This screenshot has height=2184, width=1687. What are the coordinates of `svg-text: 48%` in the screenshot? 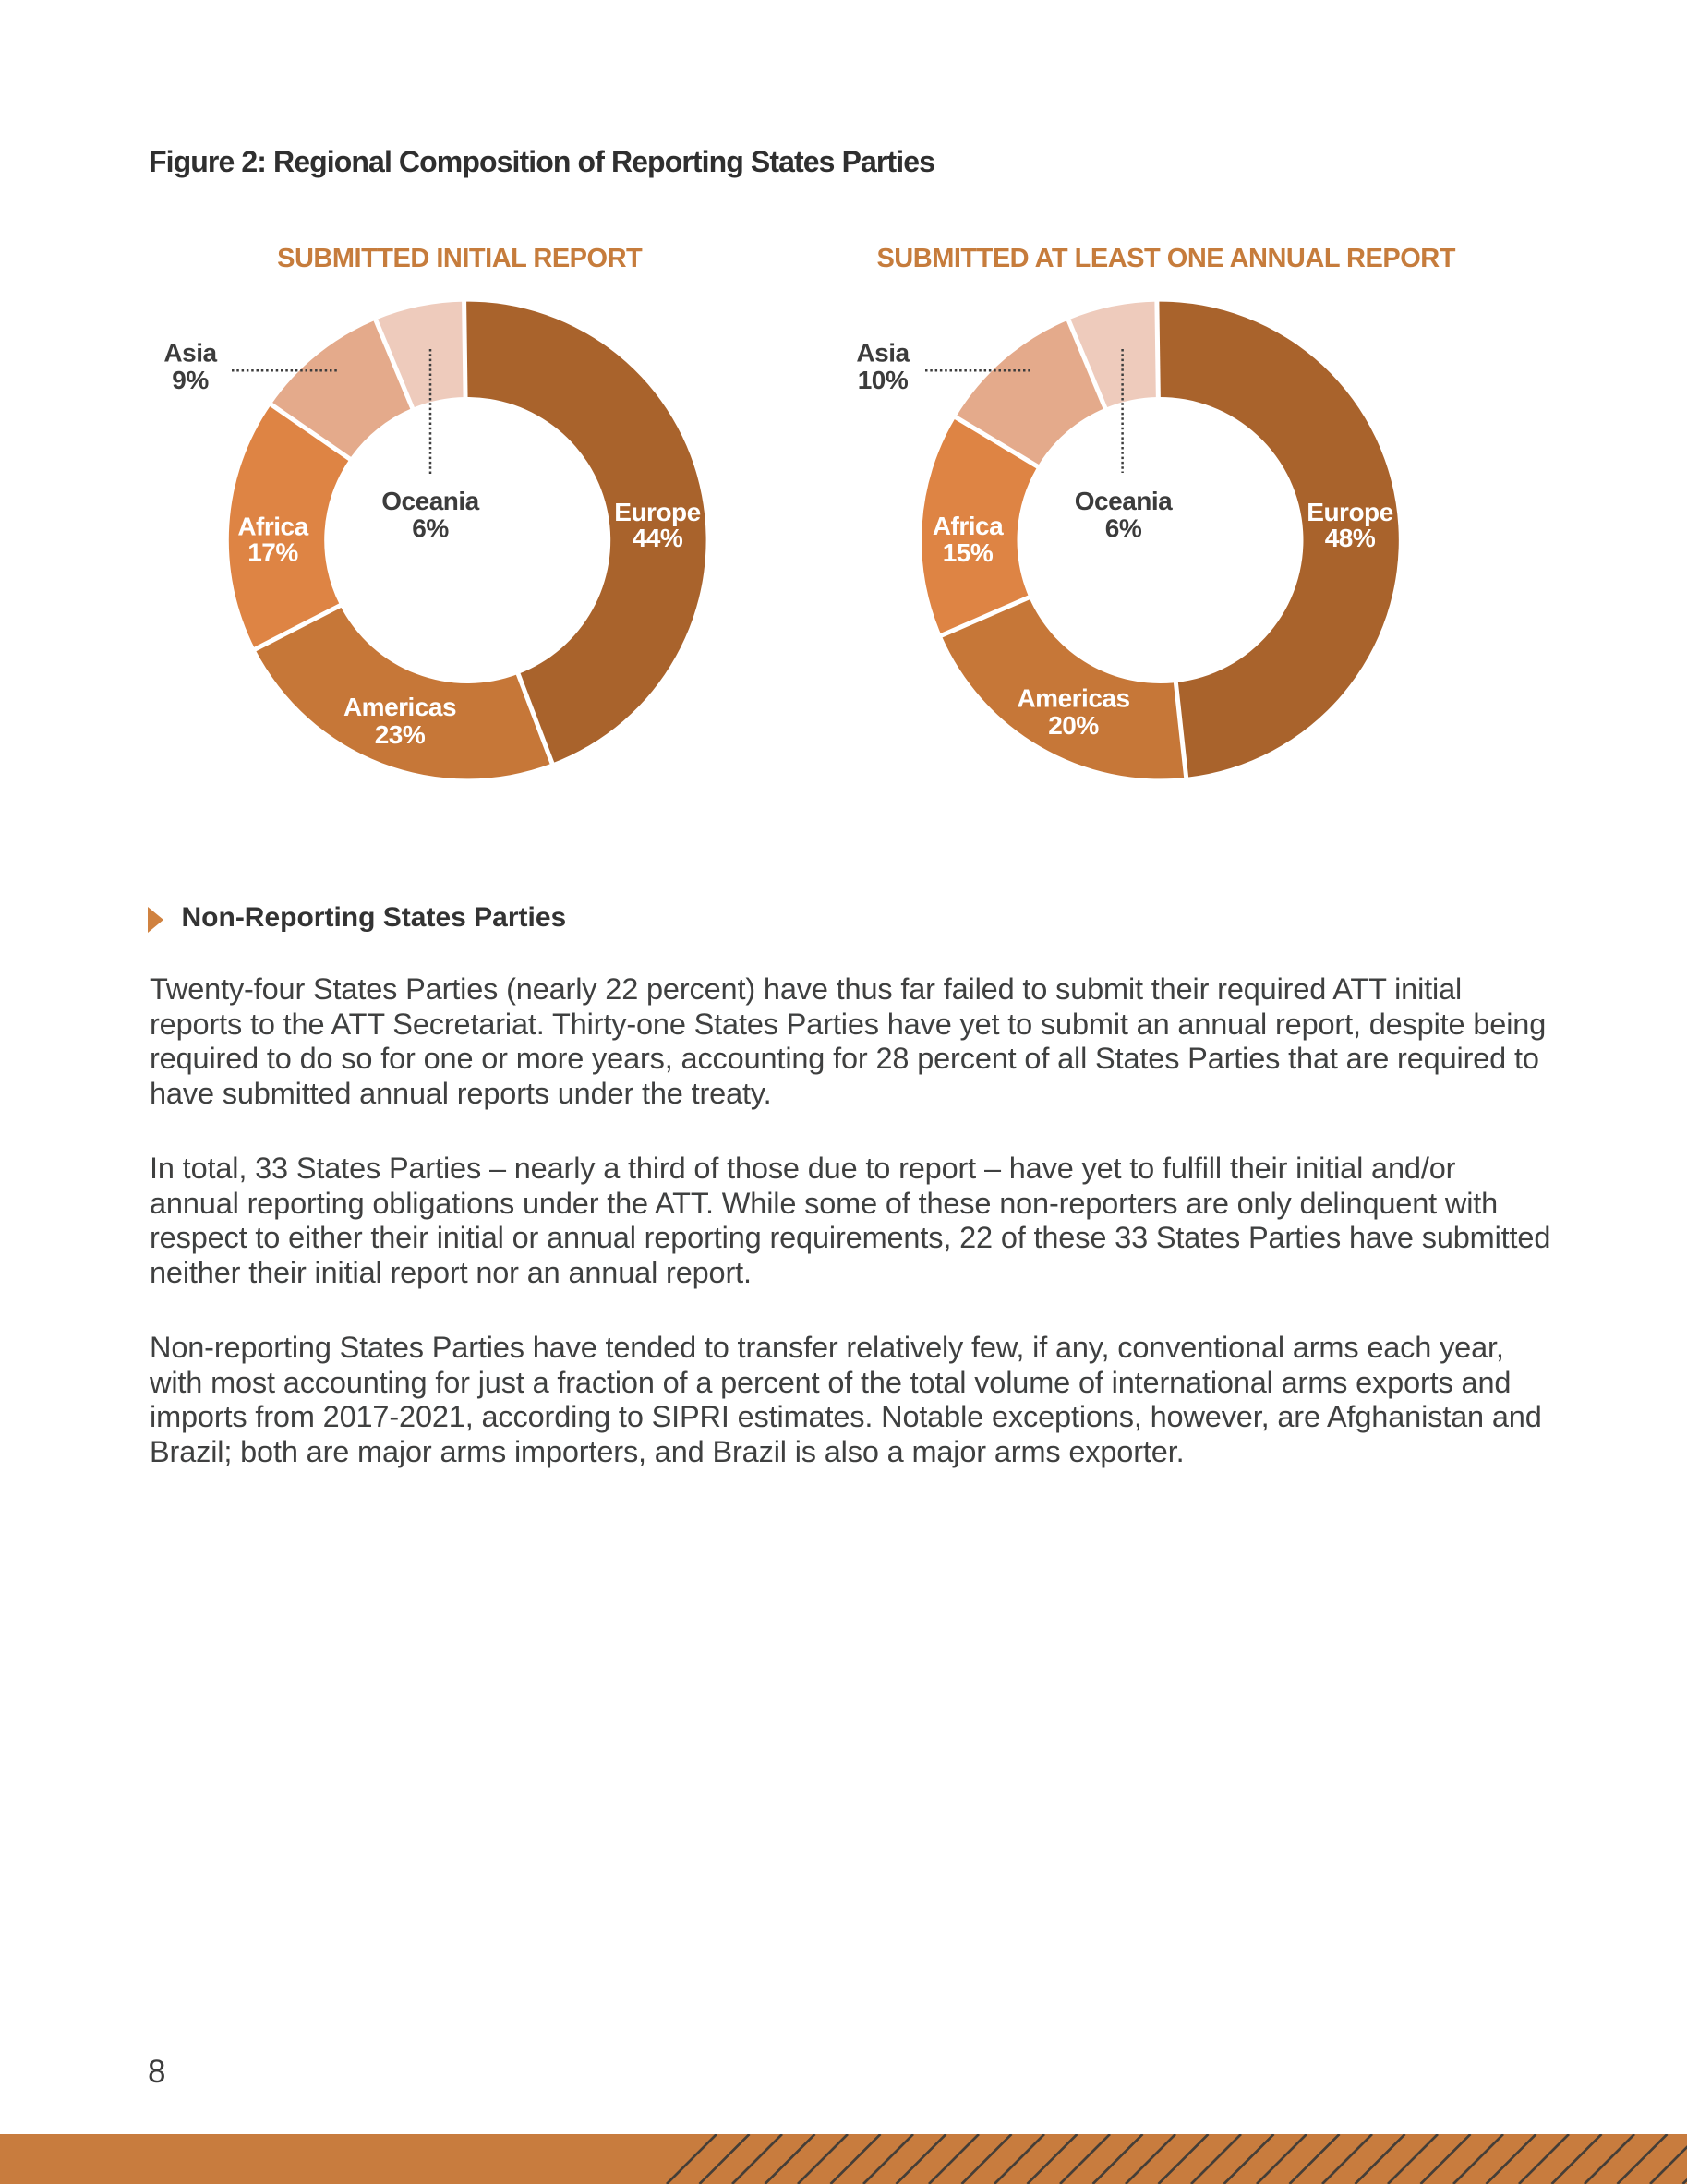 It's located at (1350, 538).